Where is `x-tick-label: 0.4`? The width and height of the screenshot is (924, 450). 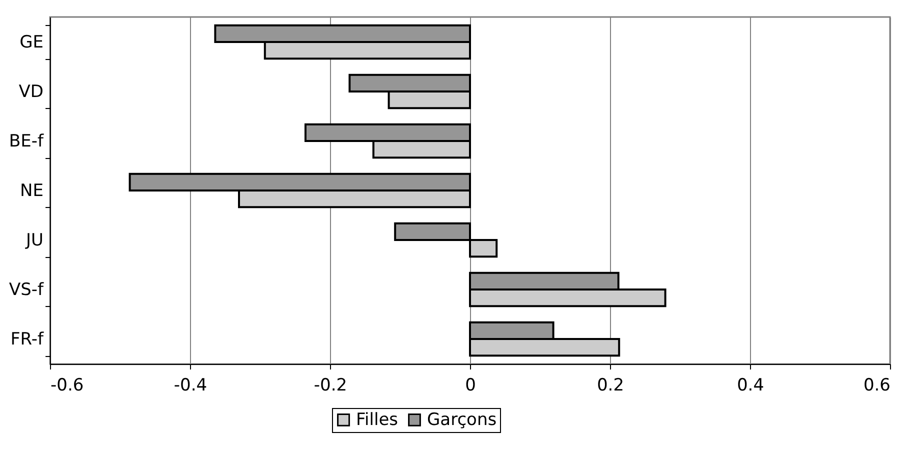
x-tick-label: 0.4 is located at coordinates (750, 386).